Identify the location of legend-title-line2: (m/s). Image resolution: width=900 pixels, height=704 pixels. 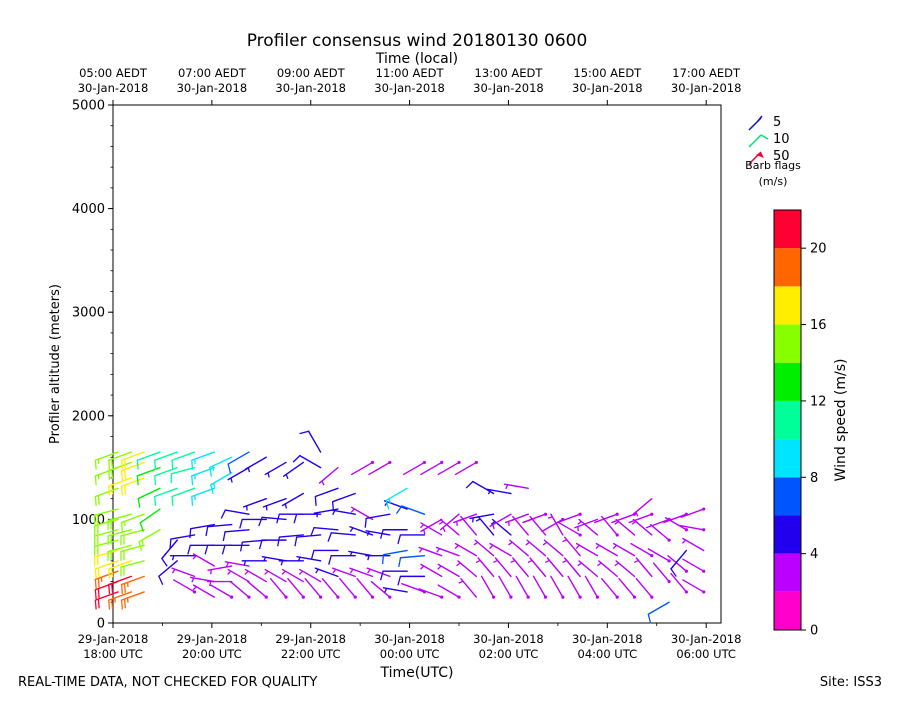
(773, 181).